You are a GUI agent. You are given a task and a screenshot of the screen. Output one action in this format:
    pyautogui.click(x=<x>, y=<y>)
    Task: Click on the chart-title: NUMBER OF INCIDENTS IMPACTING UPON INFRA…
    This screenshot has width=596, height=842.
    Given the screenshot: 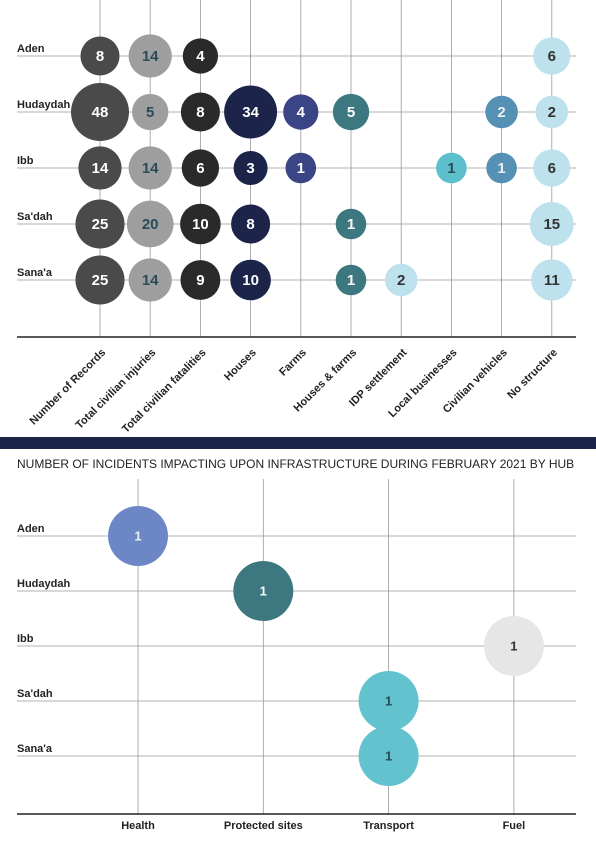 What is the action you would take?
    pyautogui.click(x=295, y=464)
    